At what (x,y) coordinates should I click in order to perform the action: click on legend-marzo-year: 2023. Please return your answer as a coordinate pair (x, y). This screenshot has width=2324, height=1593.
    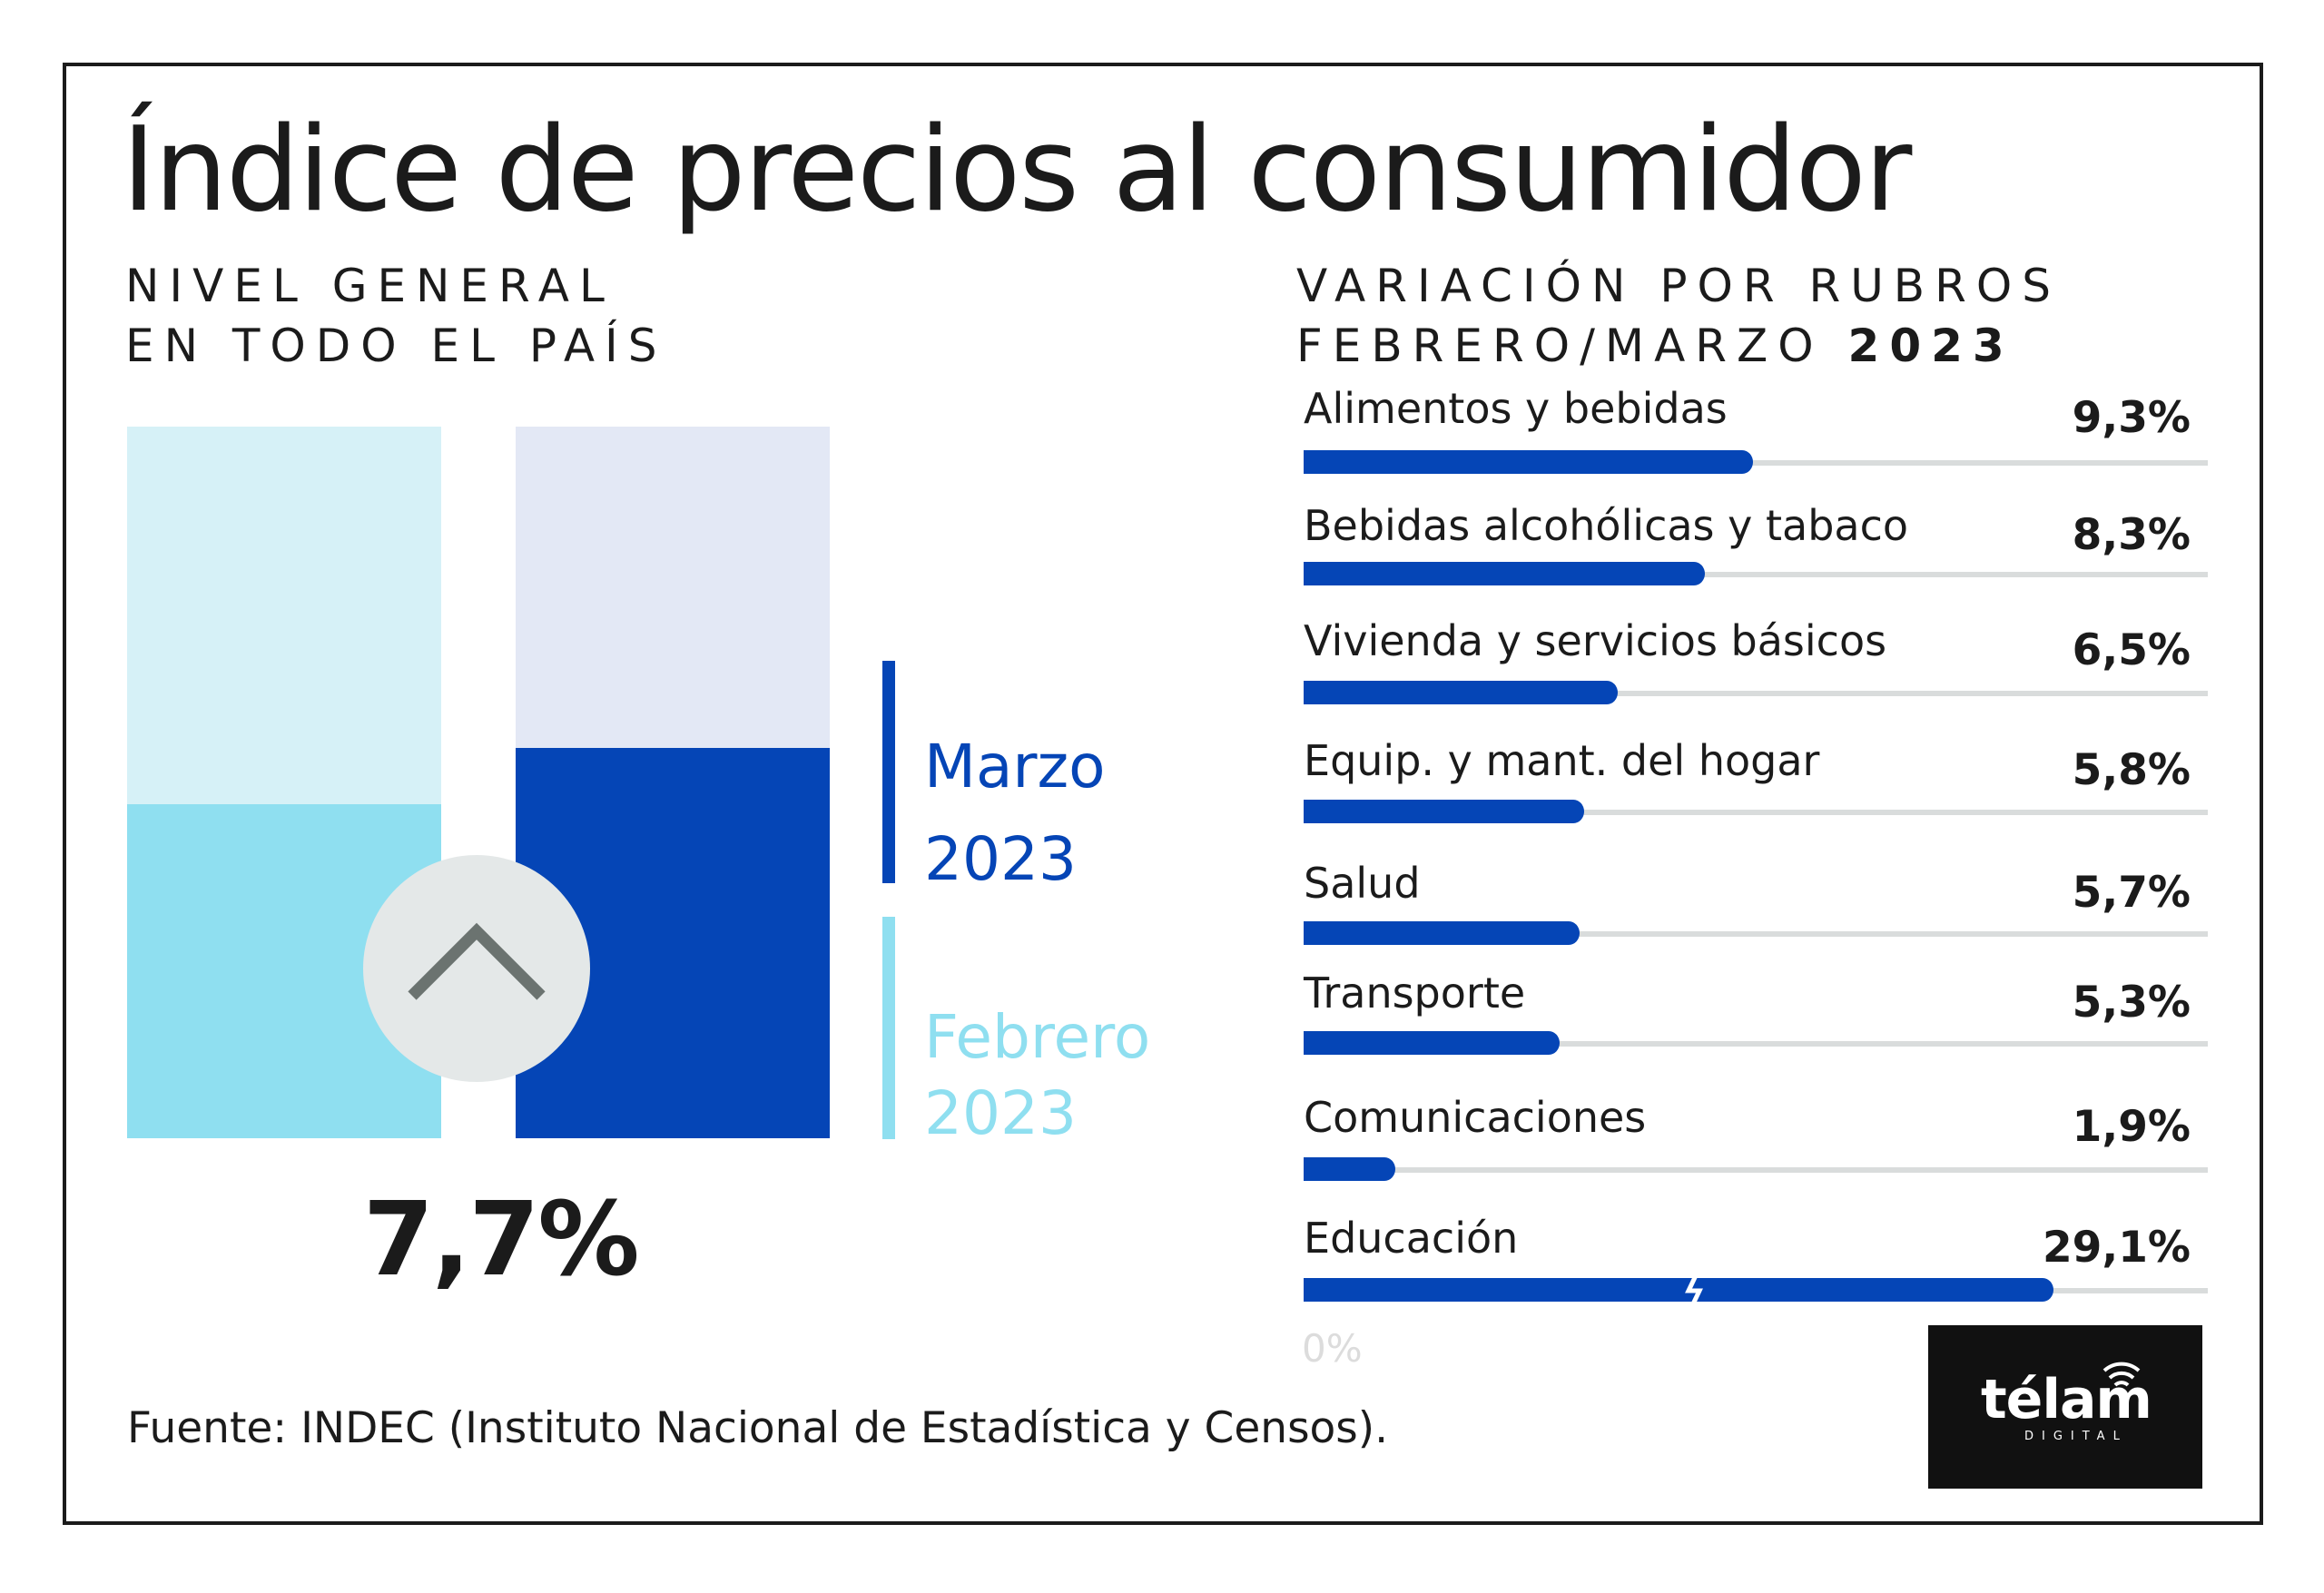
    Looking at the image, I should click on (1000, 859).